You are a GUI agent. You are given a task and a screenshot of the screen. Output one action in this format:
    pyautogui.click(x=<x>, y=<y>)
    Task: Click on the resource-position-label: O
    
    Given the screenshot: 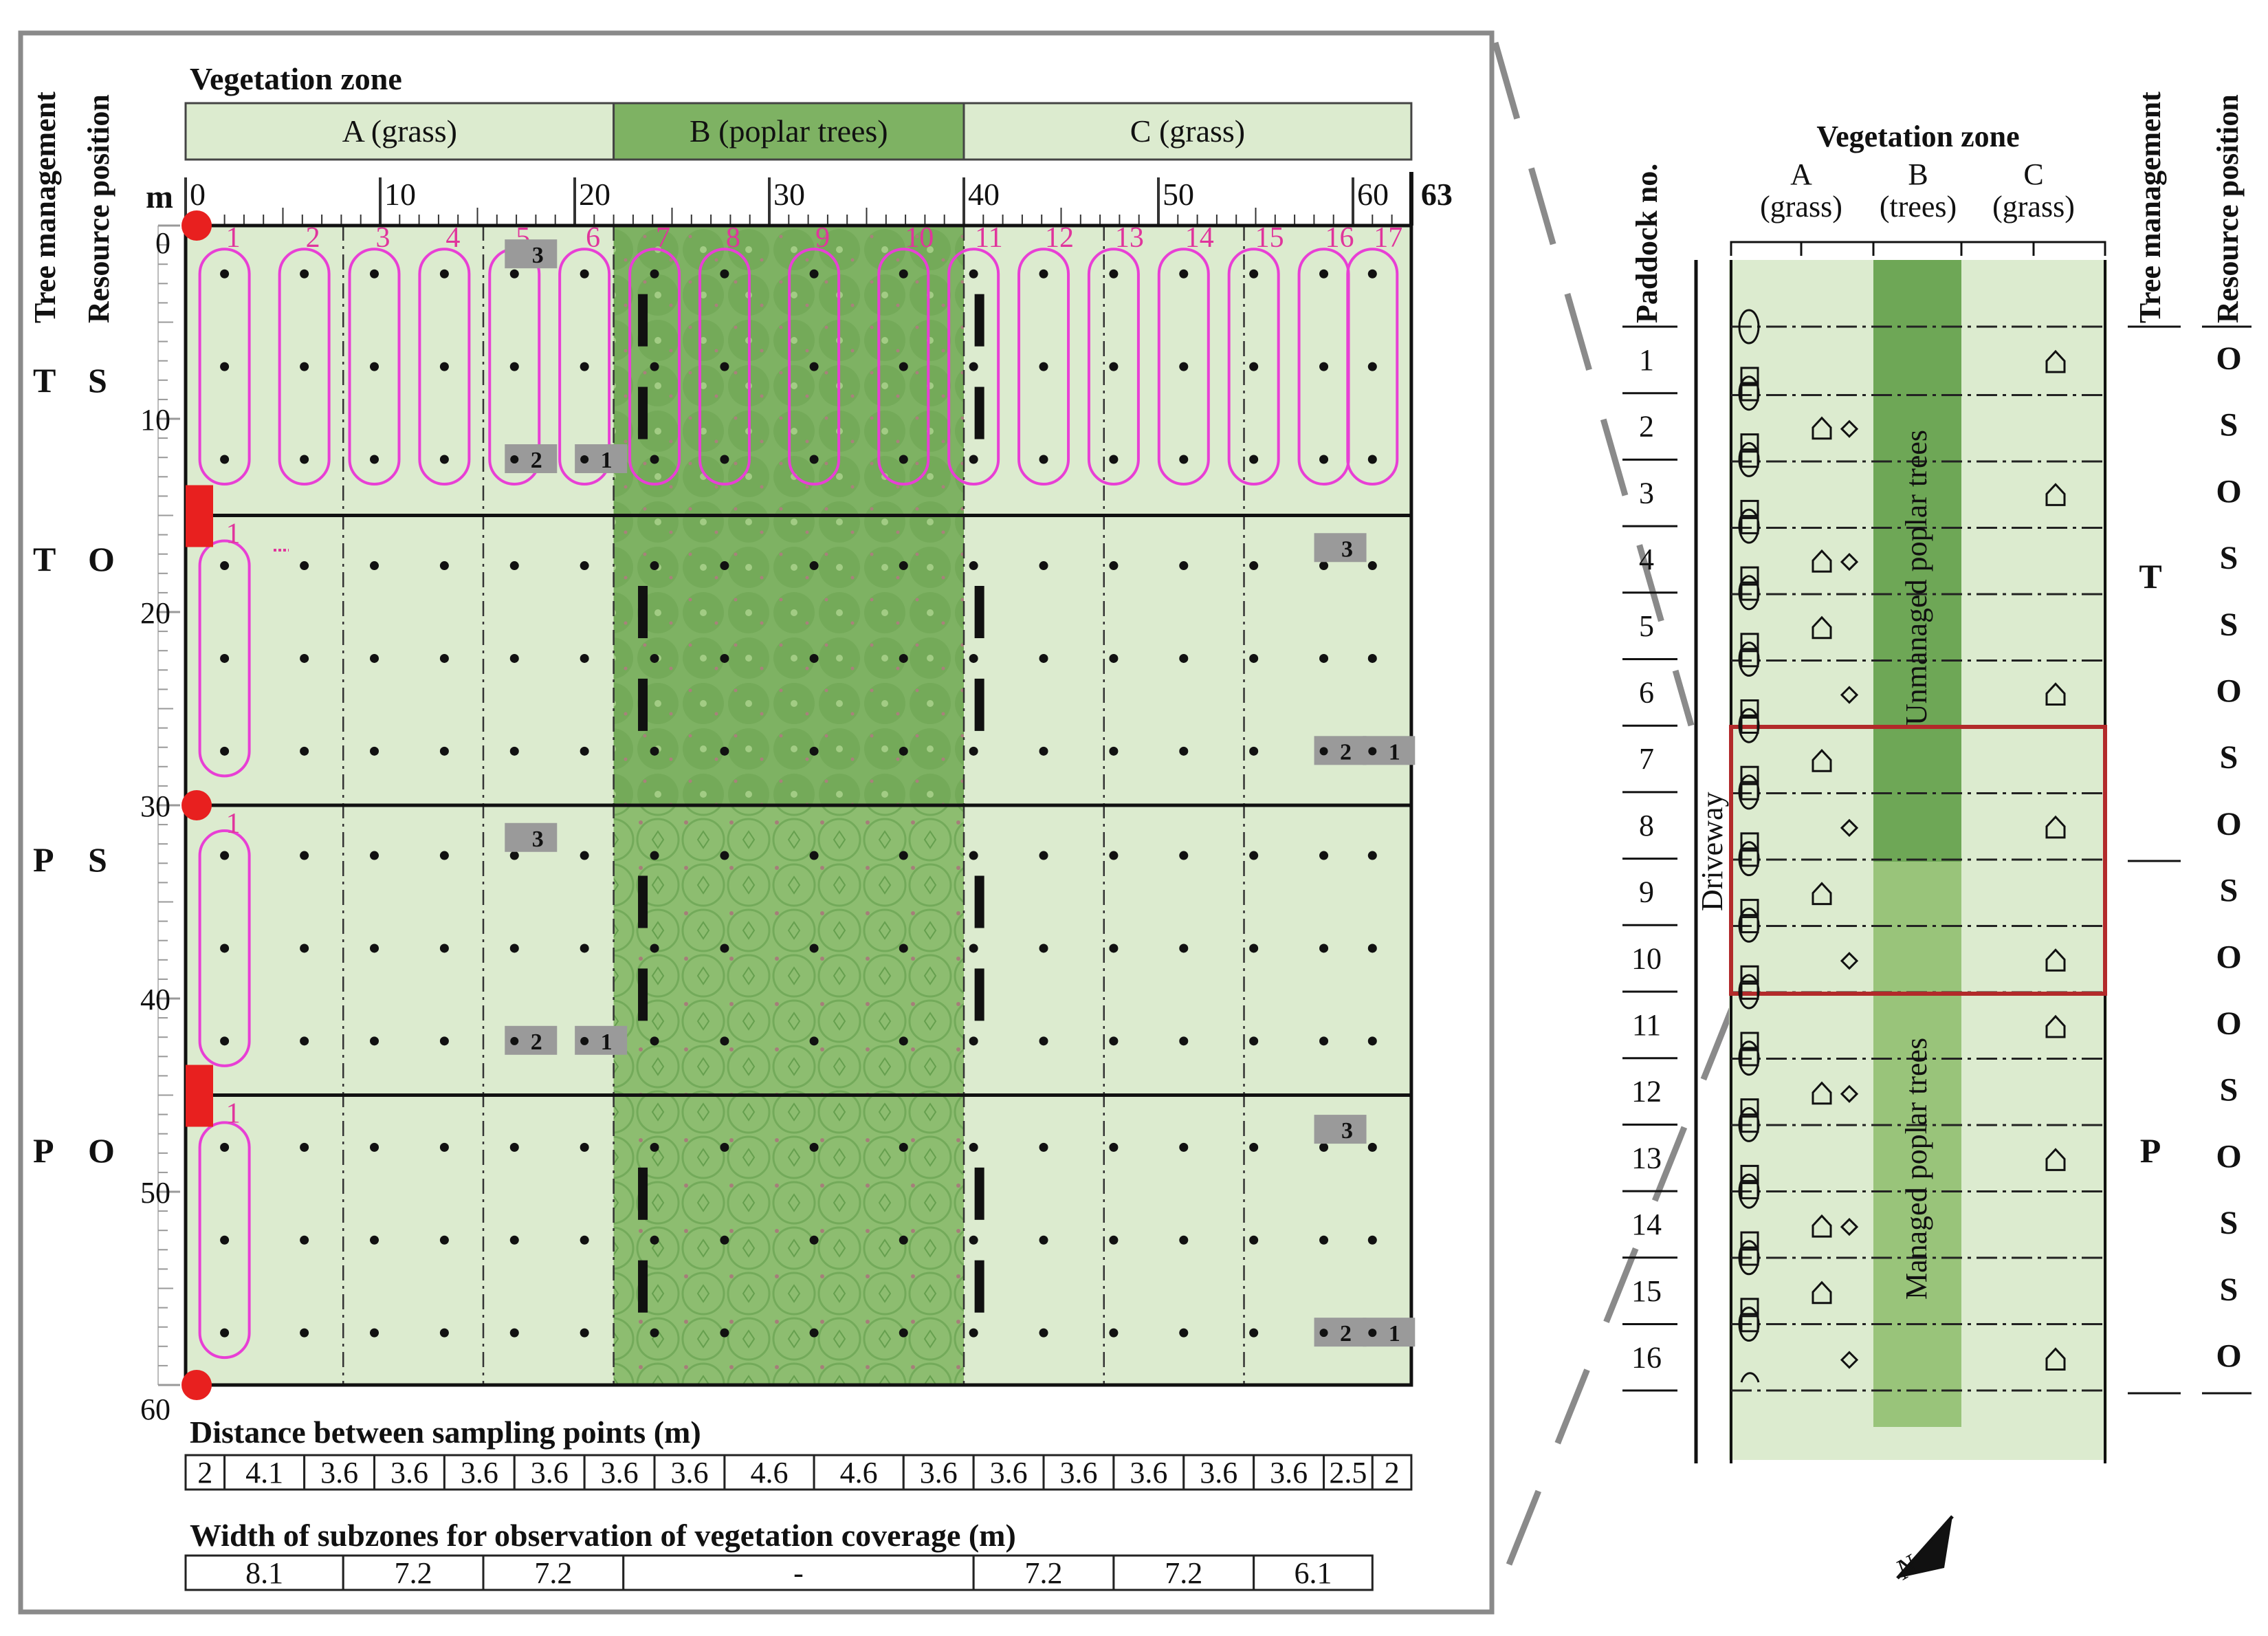 What is the action you would take?
    pyautogui.click(x=2228, y=1156)
    